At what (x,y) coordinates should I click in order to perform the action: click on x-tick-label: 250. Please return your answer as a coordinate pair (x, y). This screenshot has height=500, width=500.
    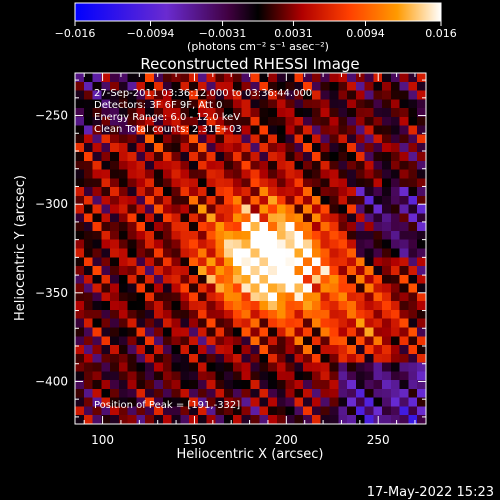
    Looking at the image, I should click on (378, 440).